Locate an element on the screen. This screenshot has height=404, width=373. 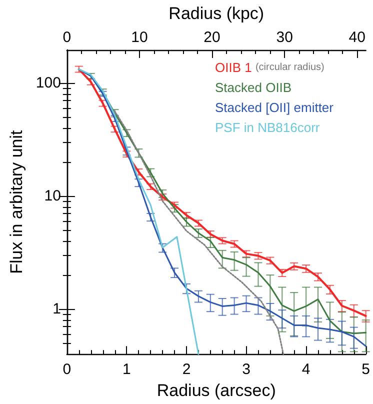
y-tick-label: 100 is located at coordinates (48, 83).